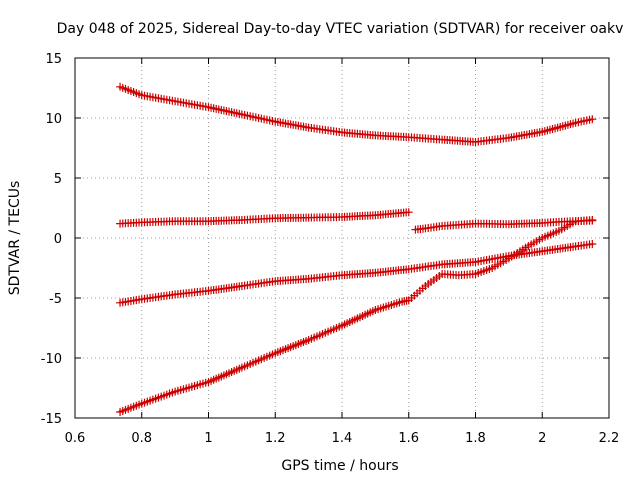  Describe the element at coordinates (542, 438) in the screenshot. I see `x-tick-label: 2` at that location.